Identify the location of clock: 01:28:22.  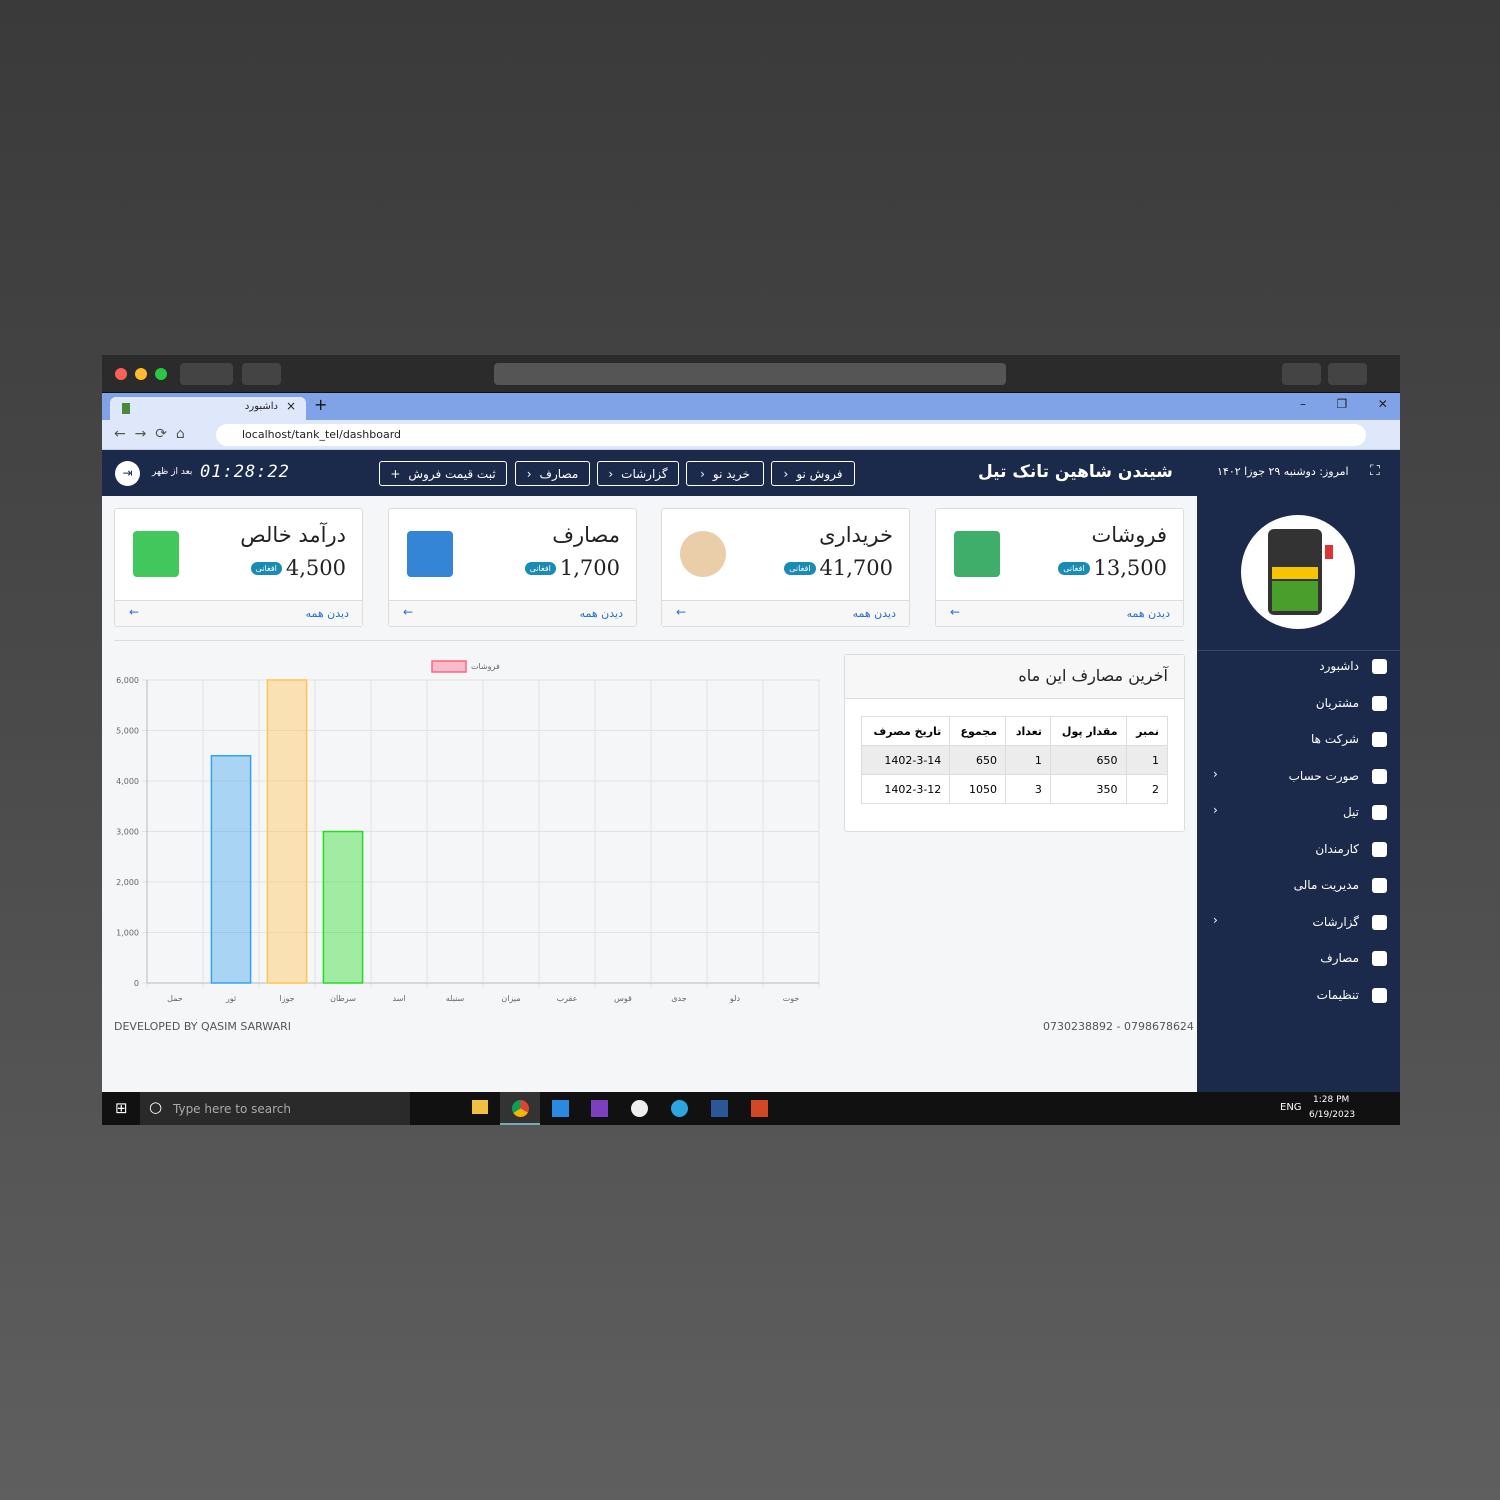
(245, 472).